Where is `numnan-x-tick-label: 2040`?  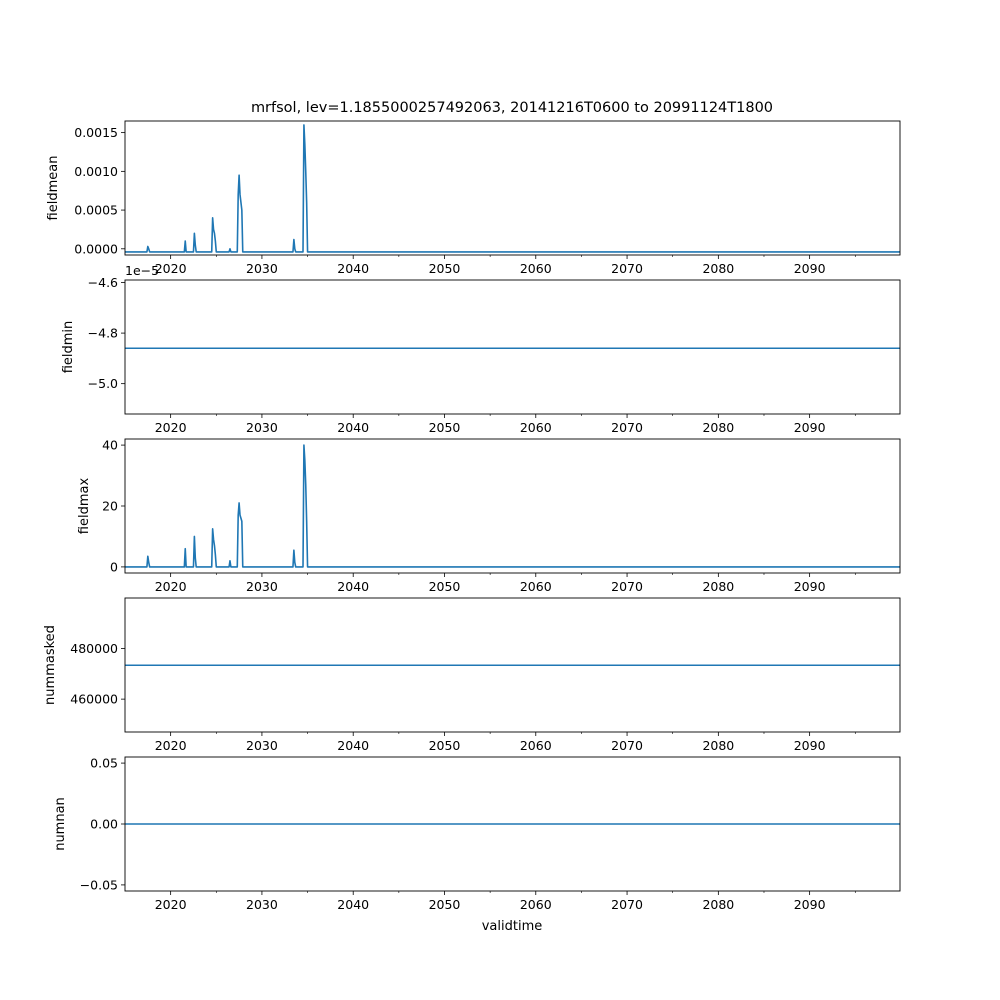
numnan-x-tick-label: 2040 is located at coordinates (353, 904).